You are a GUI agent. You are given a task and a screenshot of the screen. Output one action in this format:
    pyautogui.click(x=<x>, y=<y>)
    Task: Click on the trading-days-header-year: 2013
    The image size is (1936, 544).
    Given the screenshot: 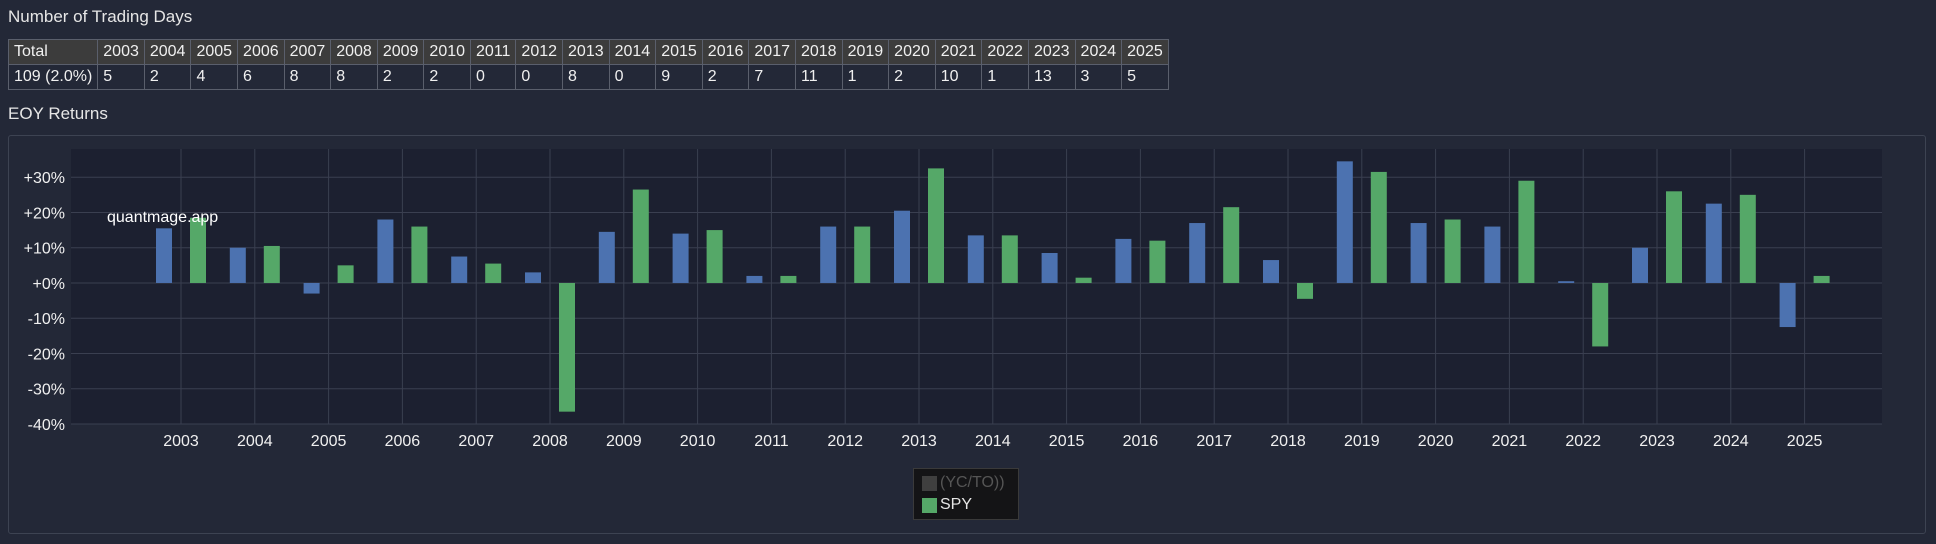 What is the action you would take?
    pyautogui.click(x=586, y=52)
    